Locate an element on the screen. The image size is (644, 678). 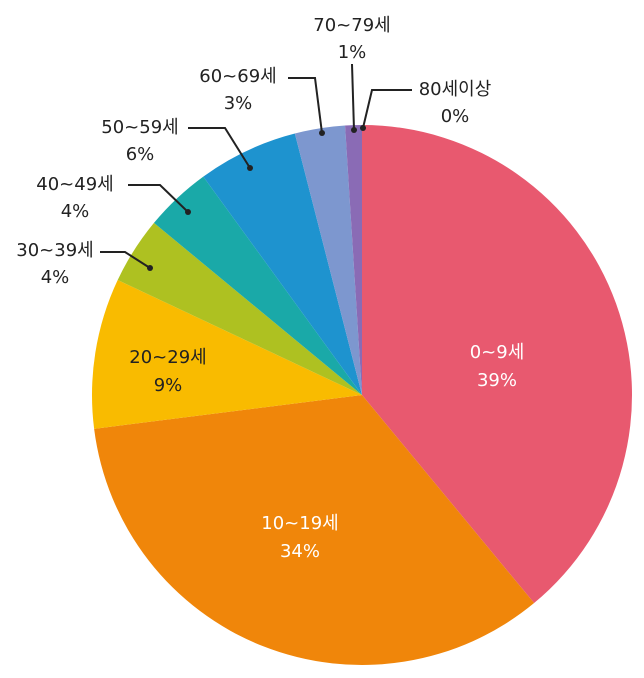
slice-label: 30~39세 is located at coordinates (54, 250).